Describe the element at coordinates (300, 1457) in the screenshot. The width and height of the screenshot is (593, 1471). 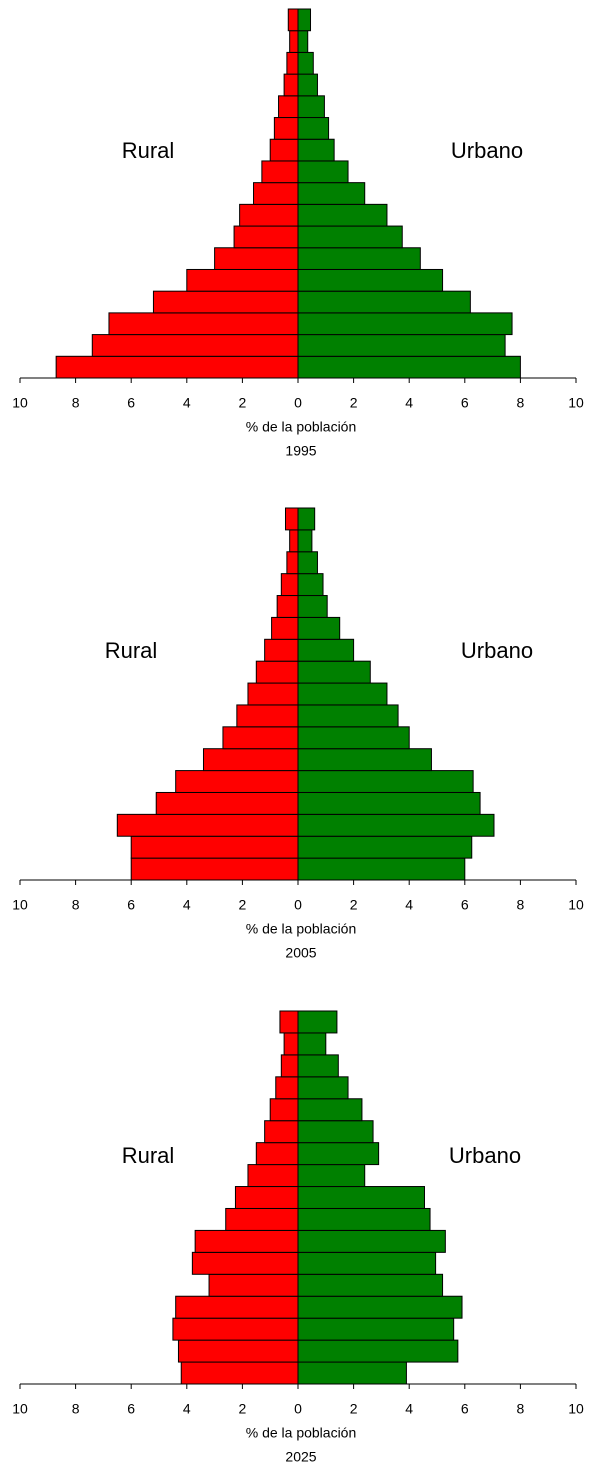
I see `chart-title: 2025` at that location.